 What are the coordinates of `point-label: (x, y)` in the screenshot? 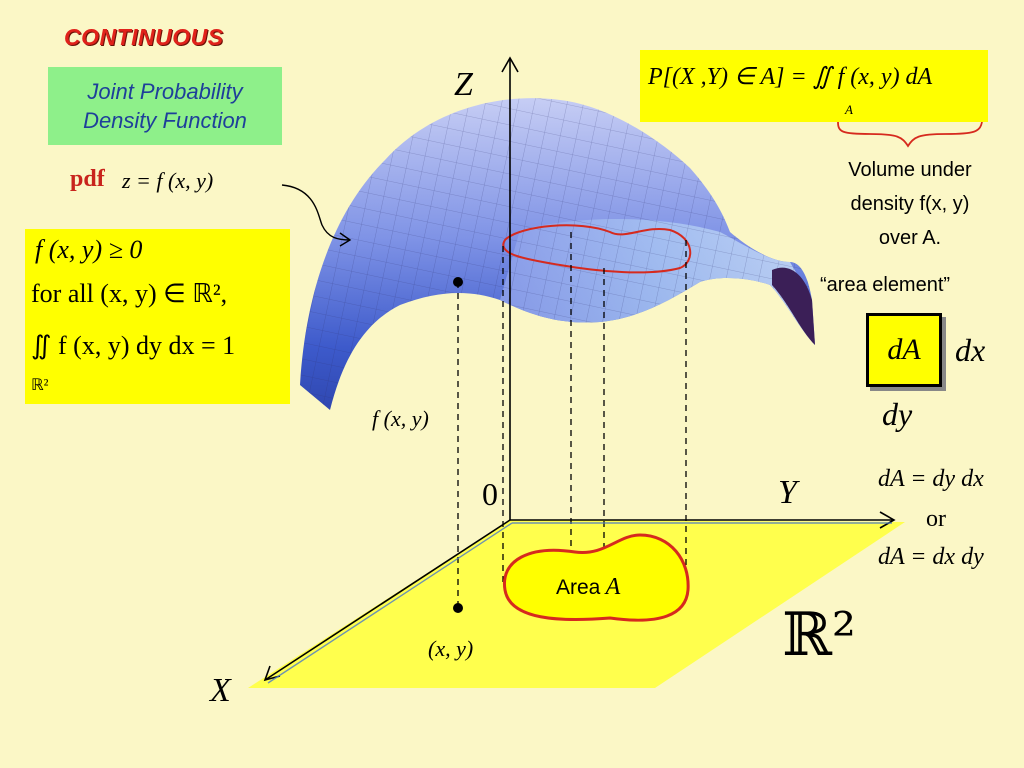 It's located at (451, 648).